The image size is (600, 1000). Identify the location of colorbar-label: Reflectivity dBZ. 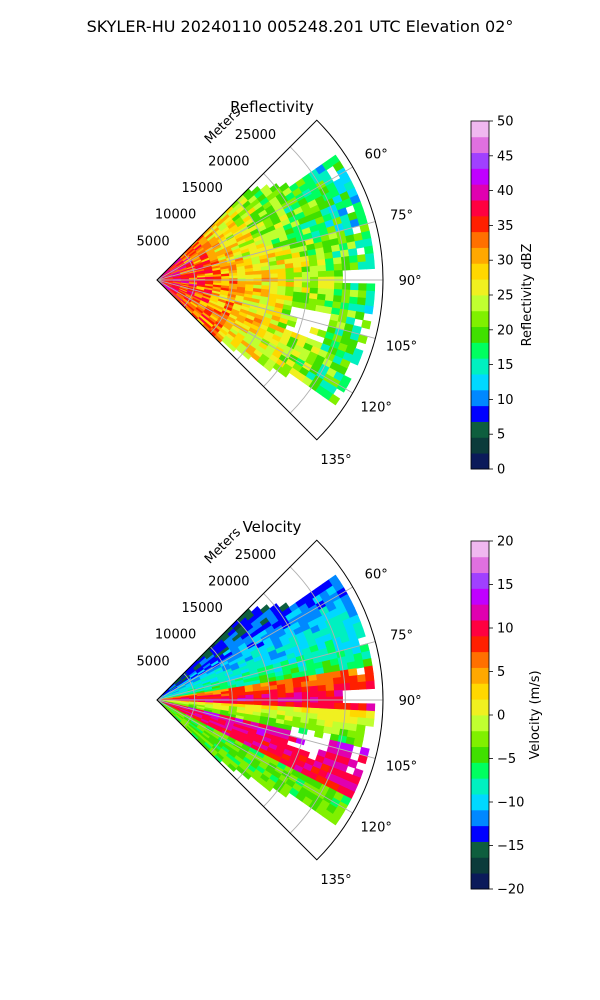
(527, 295).